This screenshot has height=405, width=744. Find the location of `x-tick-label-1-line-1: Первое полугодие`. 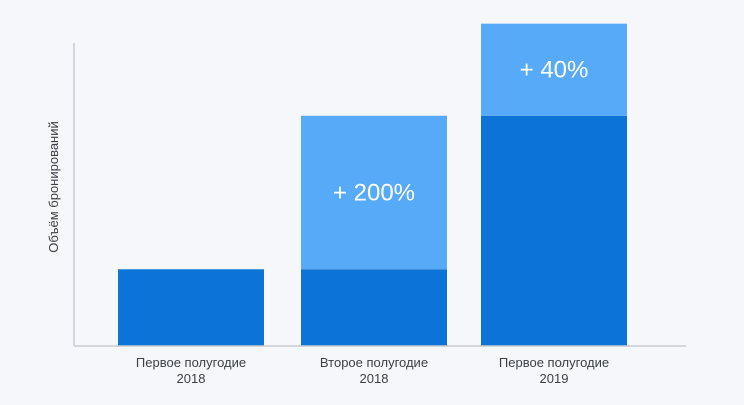

x-tick-label-1-line-1: Первое полугодие is located at coordinates (191, 362).